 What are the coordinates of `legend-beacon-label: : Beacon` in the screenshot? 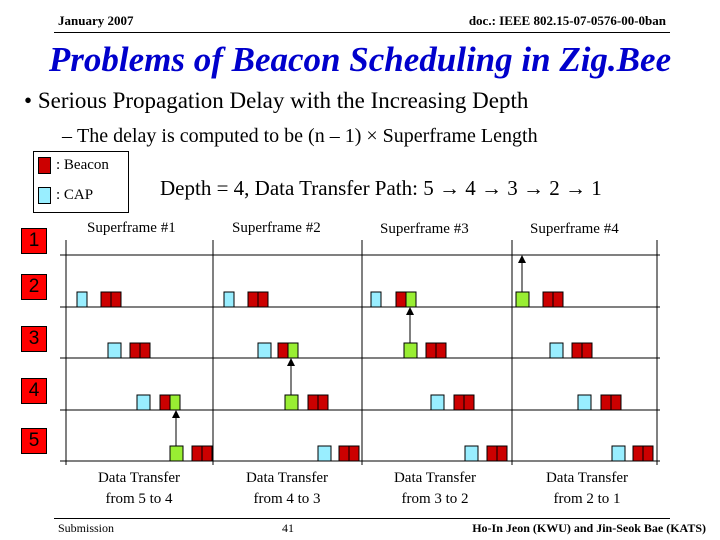 It's located at (82, 165).